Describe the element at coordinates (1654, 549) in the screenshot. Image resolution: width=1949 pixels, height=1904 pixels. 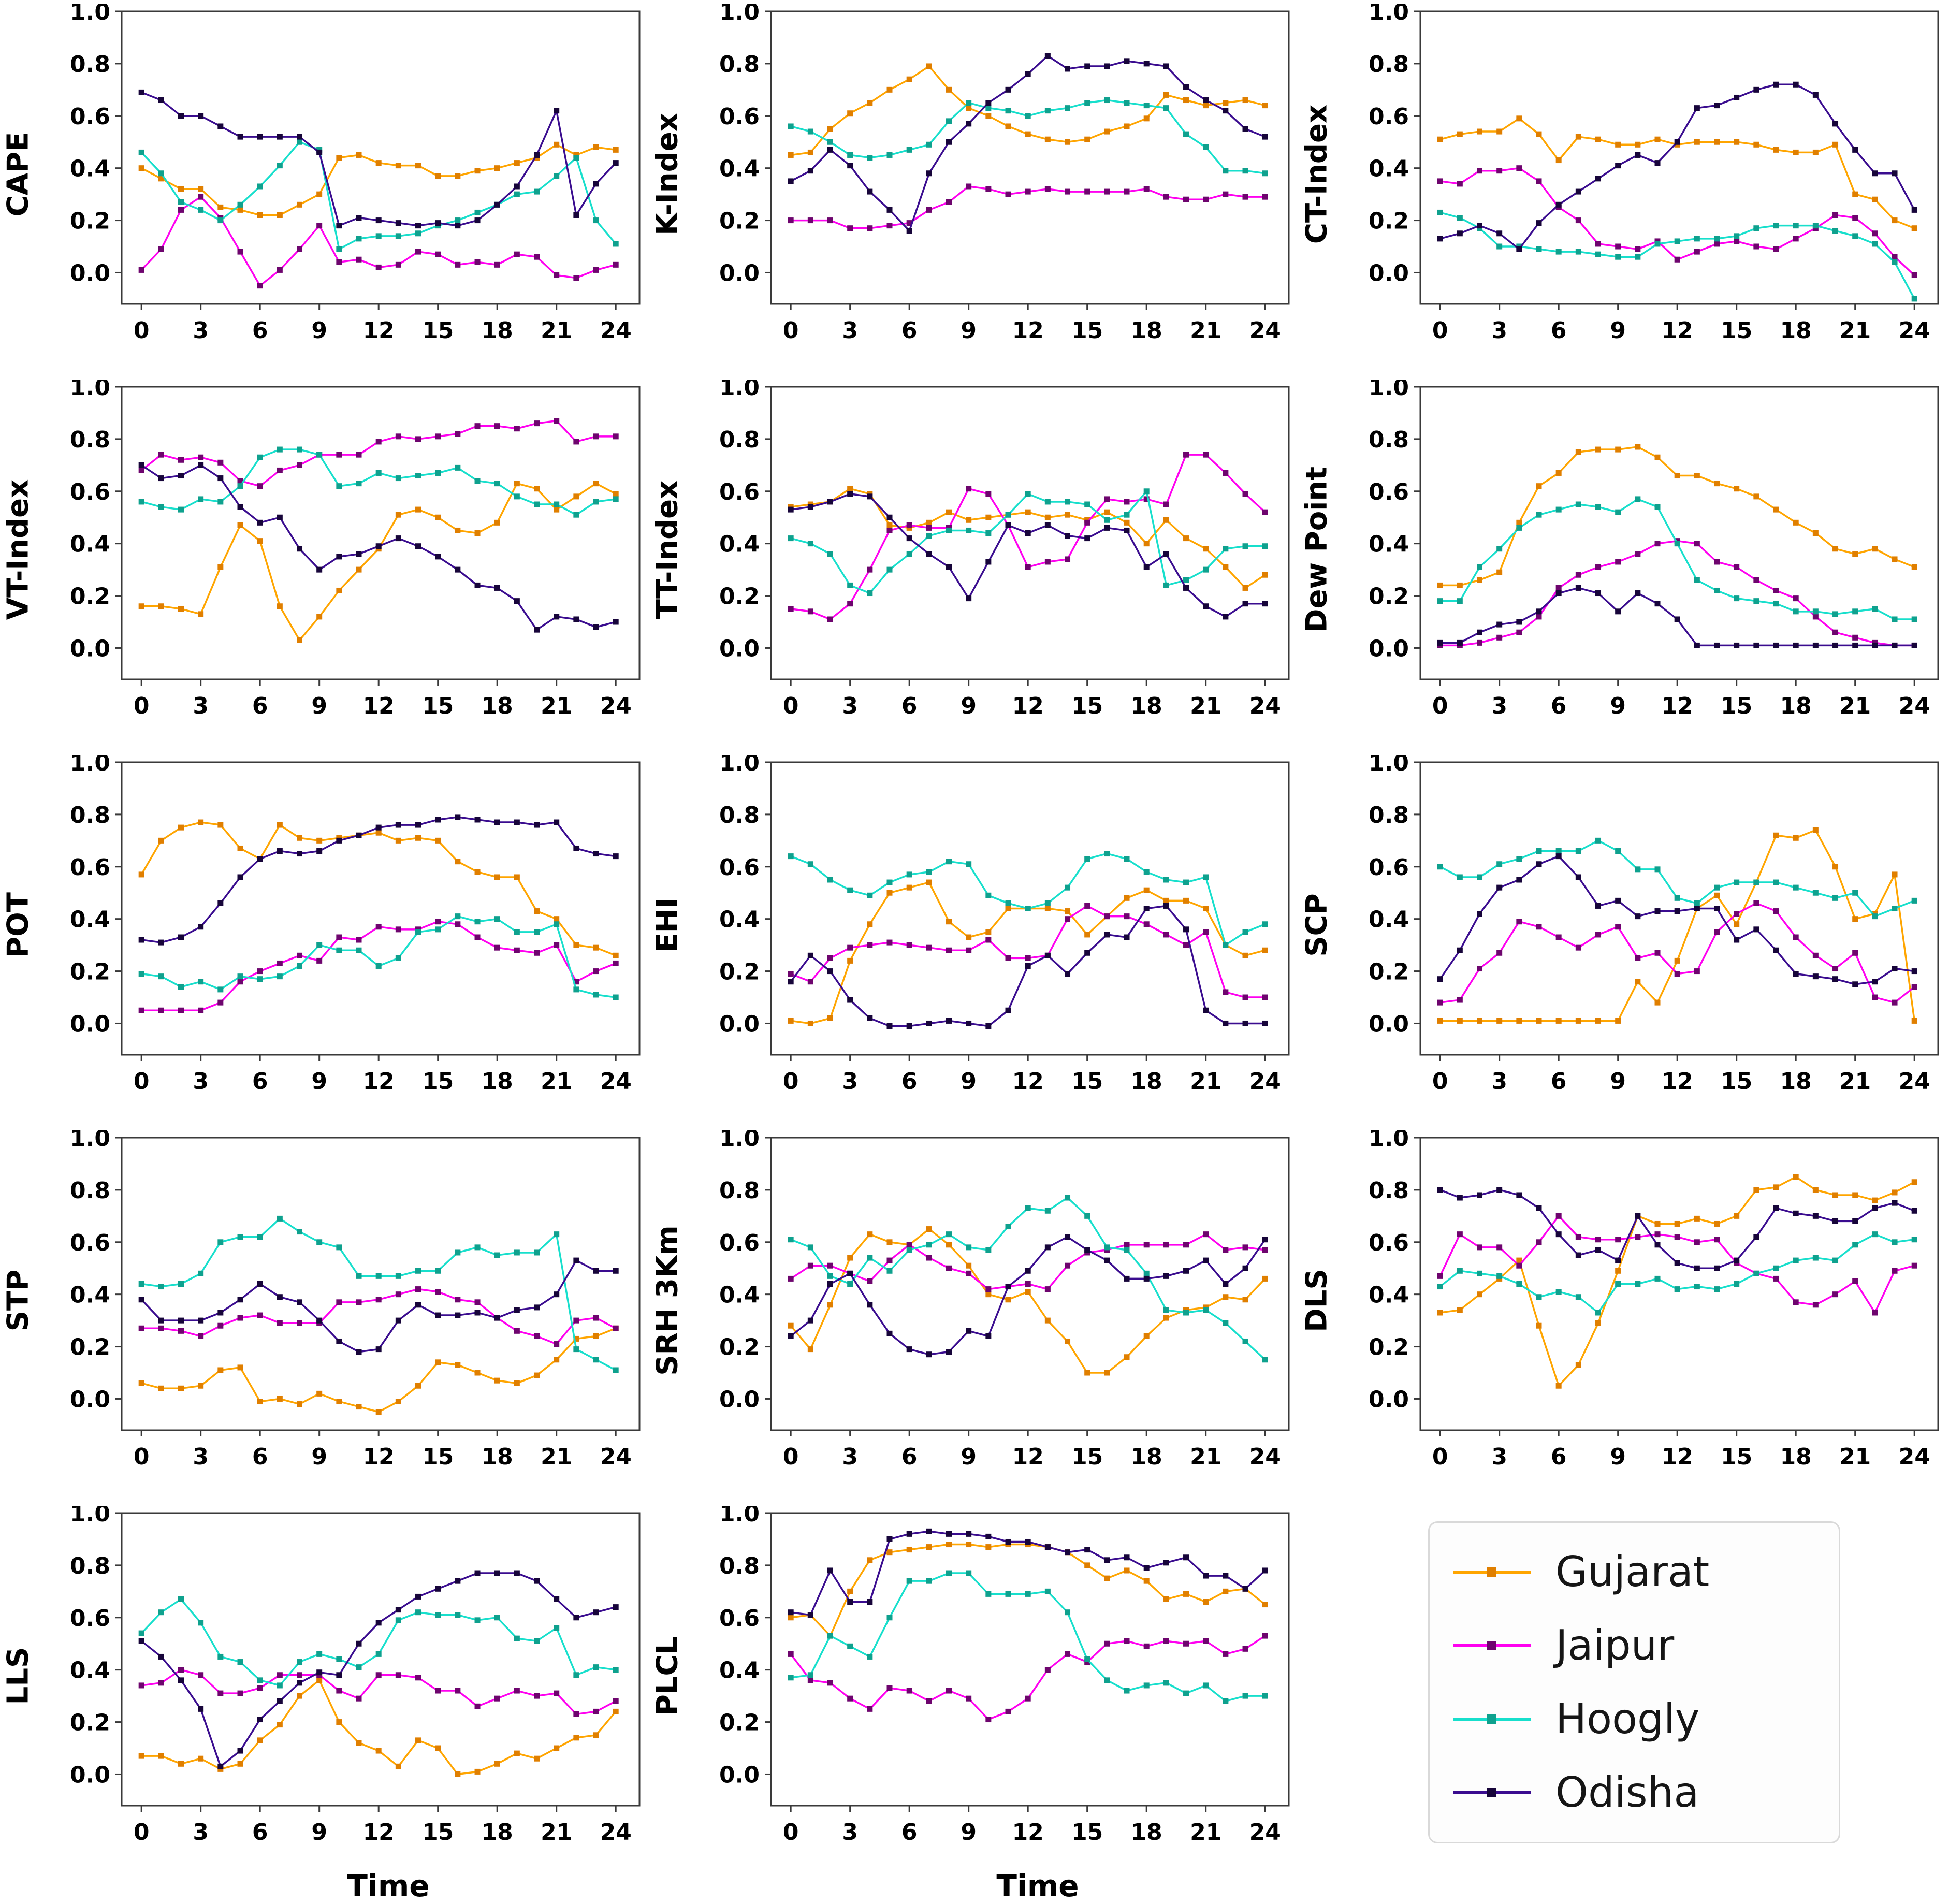
I see `plot-dew-point: 0.0 0.2 0.4 0.6 0.8 1.0 0 3 6 9 12 15 18 21 24` at that location.